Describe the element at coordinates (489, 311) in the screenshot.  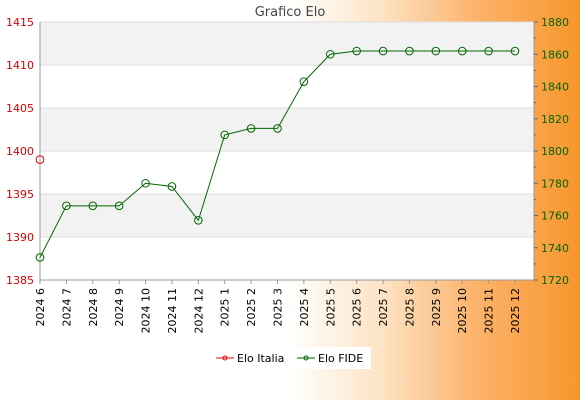
I see `x-tick-label: 2025 11` at that location.